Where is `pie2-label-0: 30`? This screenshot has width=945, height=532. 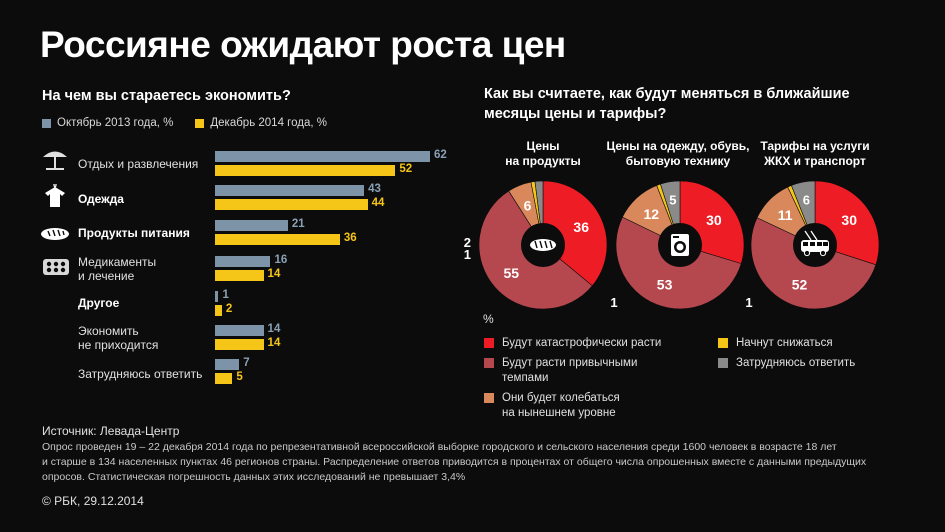 pie2-label-0: 30 is located at coordinates (714, 220).